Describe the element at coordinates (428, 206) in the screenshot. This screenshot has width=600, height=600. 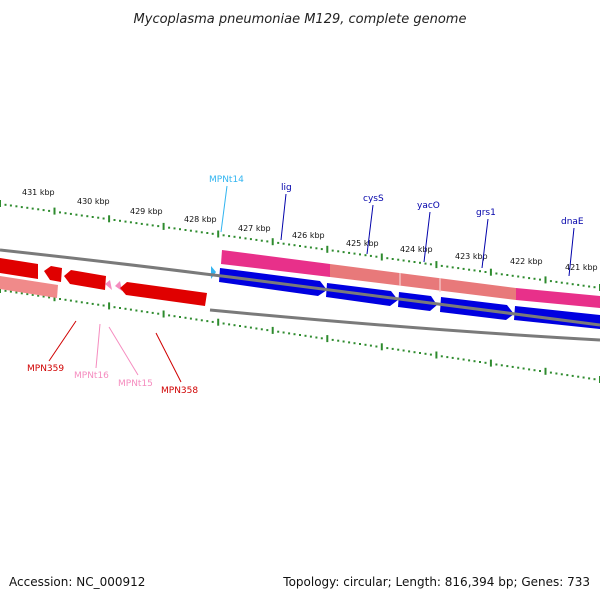
I see `gene-label-yacO: yacO` at that location.